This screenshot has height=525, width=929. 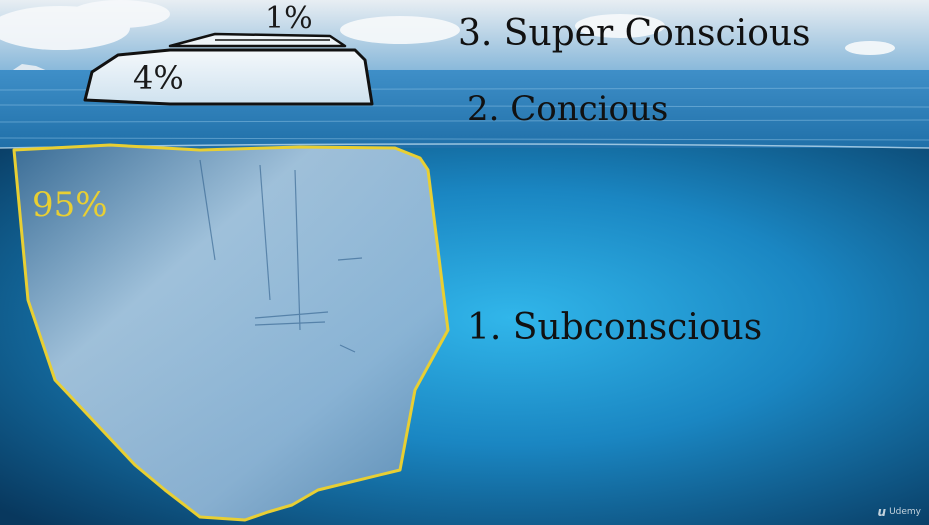 What do you see at coordinates (70, 205) in the screenshot?
I see `subconscious-percent: 95%` at bounding box center [70, 205].